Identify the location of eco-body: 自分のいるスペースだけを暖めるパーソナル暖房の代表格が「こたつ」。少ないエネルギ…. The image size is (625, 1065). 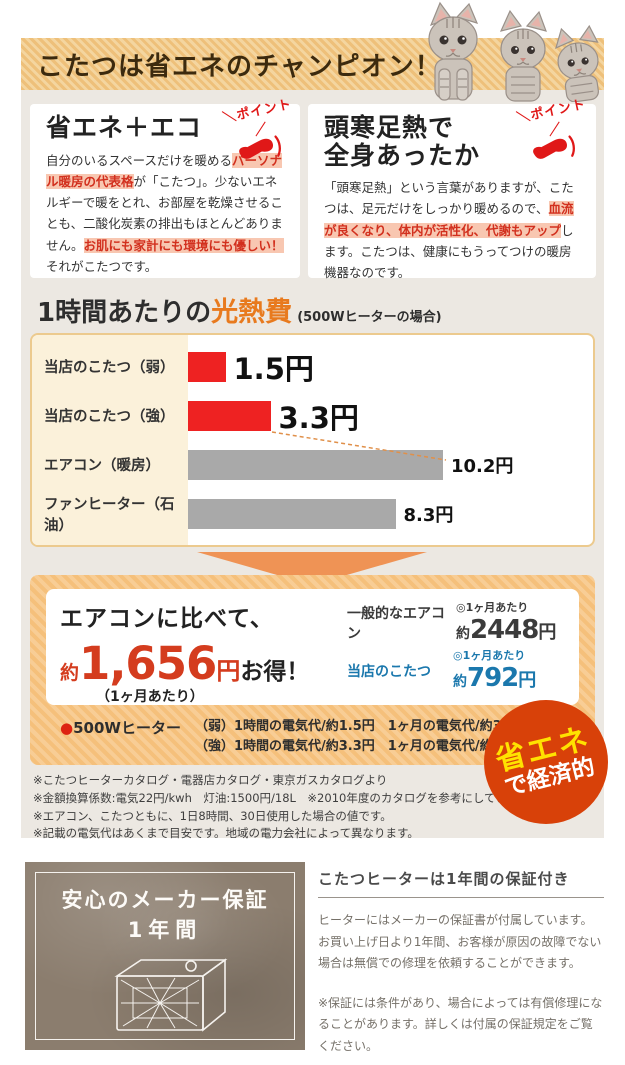
(166, 214).